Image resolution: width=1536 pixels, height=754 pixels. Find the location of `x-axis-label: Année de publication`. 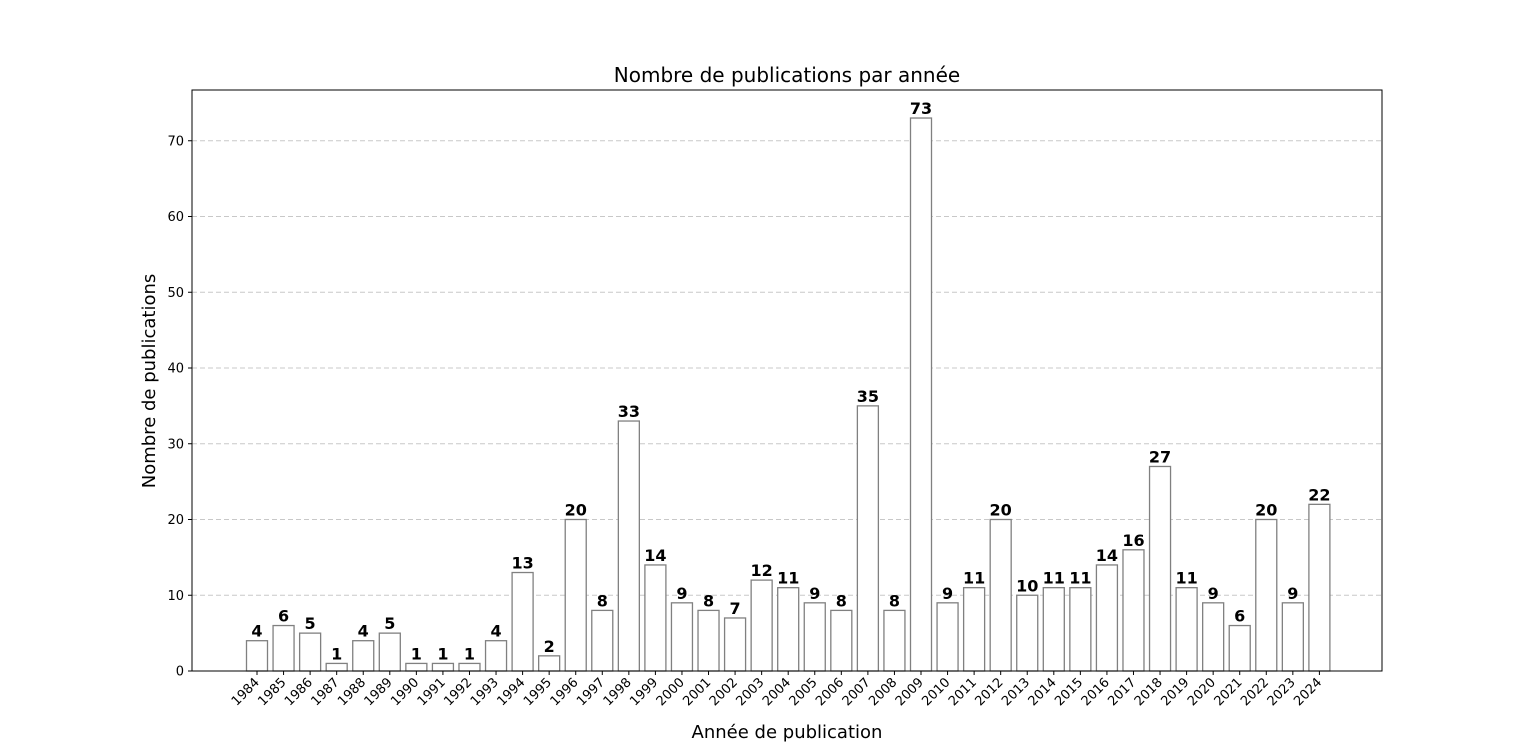

x-axis-label: Année de publication is located at coordinates (787, 732).